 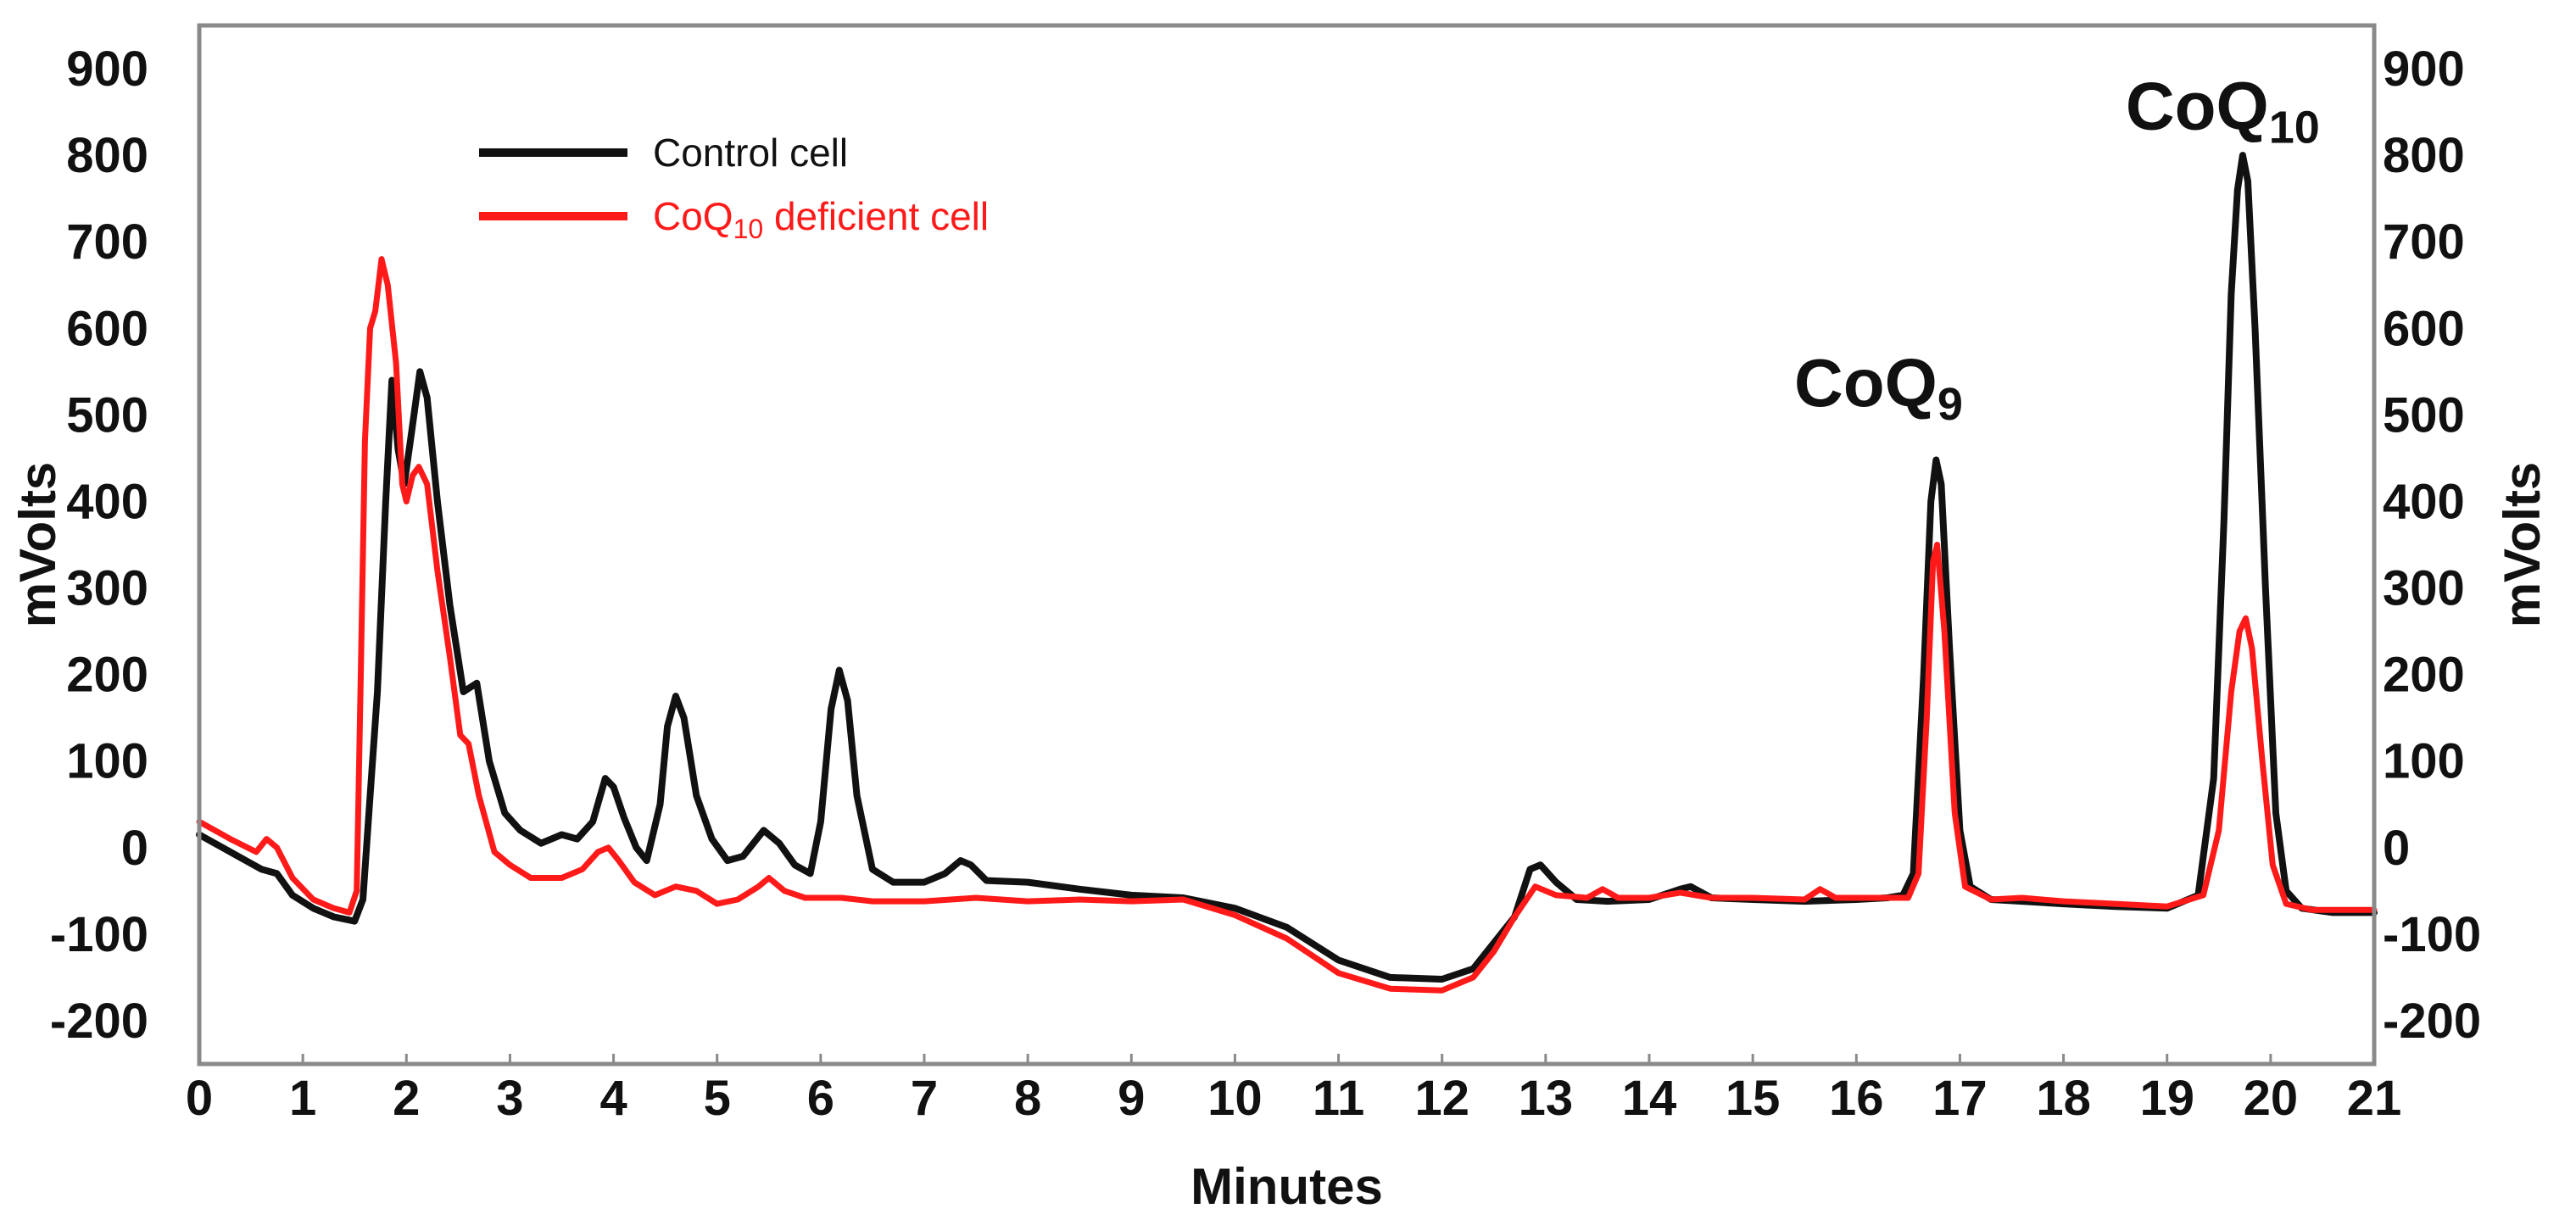 What do you see at coordinates (1131, 1098) in the screenshot?
I see `x-tick-label: 9` at bounding box center [1131, 1098].